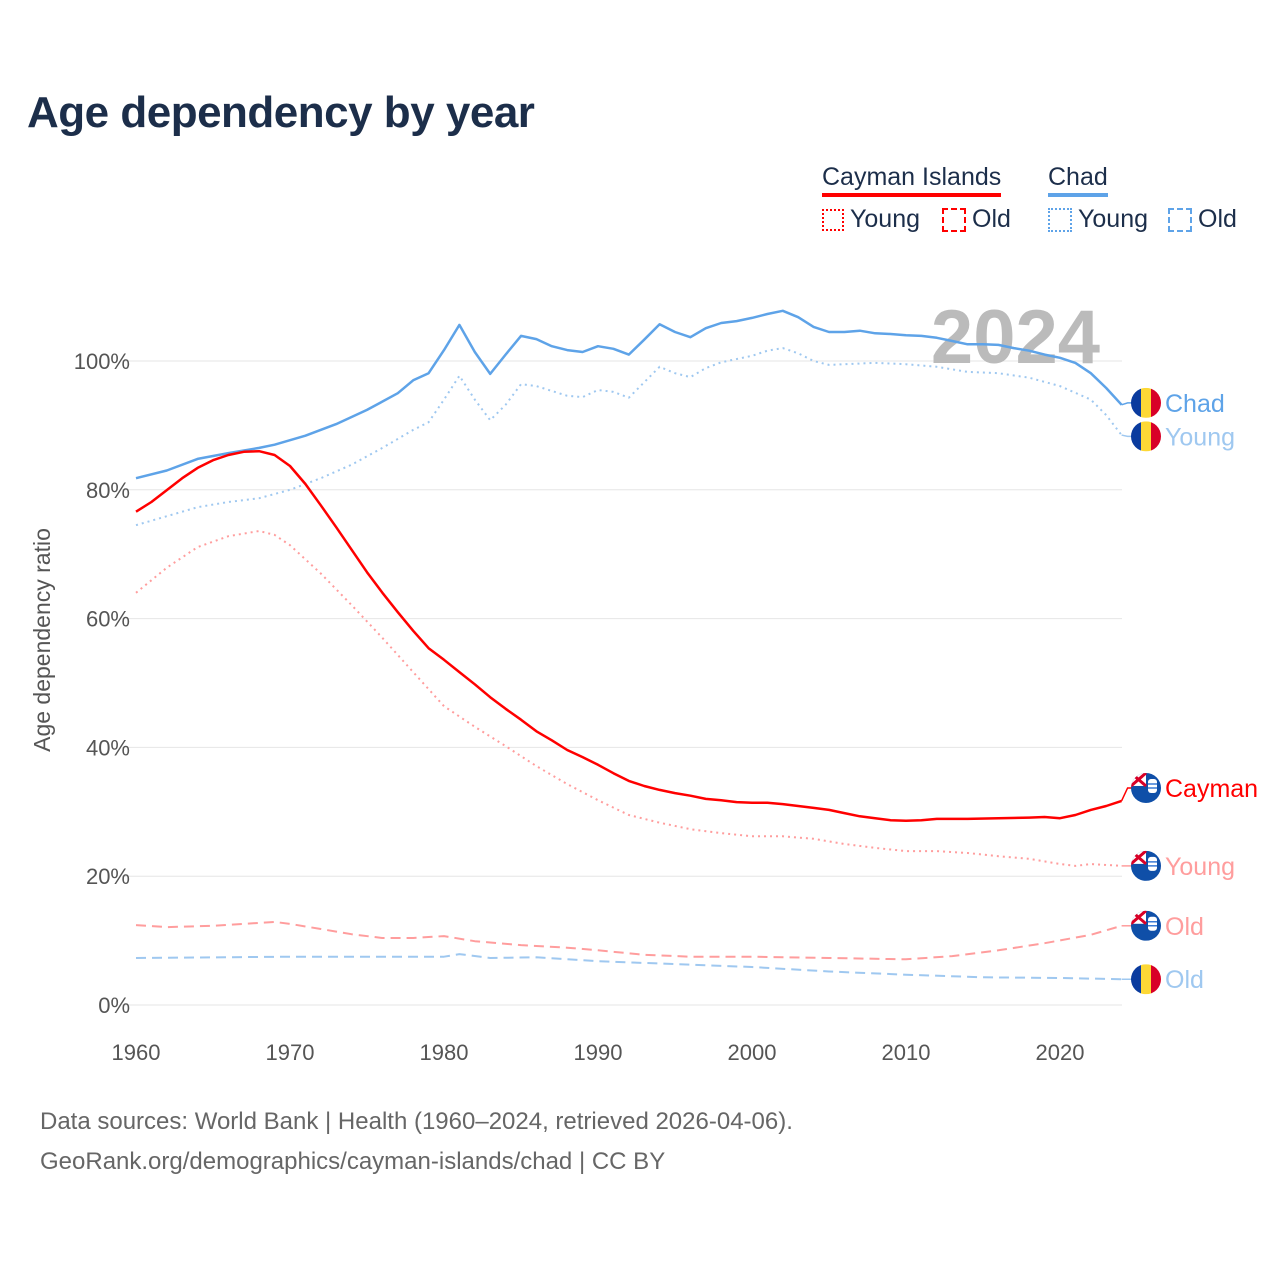 The width and height of the screenshot is (1280, 1280). What do you see at coordinates (1078, 177) in the screenshot?
I see `legend-chad-label: Chad` at bounding box center [1078, 177].